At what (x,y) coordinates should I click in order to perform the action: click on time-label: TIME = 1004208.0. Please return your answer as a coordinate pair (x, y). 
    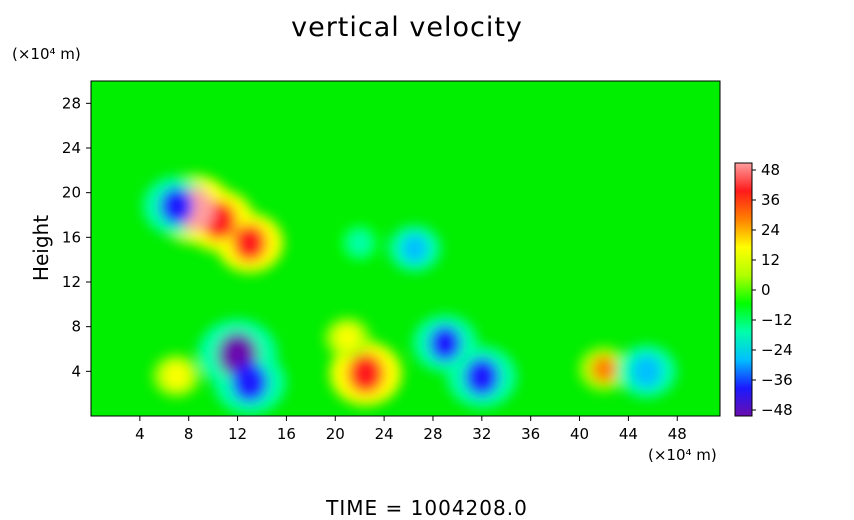
    Looking at the image, I should click on (427, 508).